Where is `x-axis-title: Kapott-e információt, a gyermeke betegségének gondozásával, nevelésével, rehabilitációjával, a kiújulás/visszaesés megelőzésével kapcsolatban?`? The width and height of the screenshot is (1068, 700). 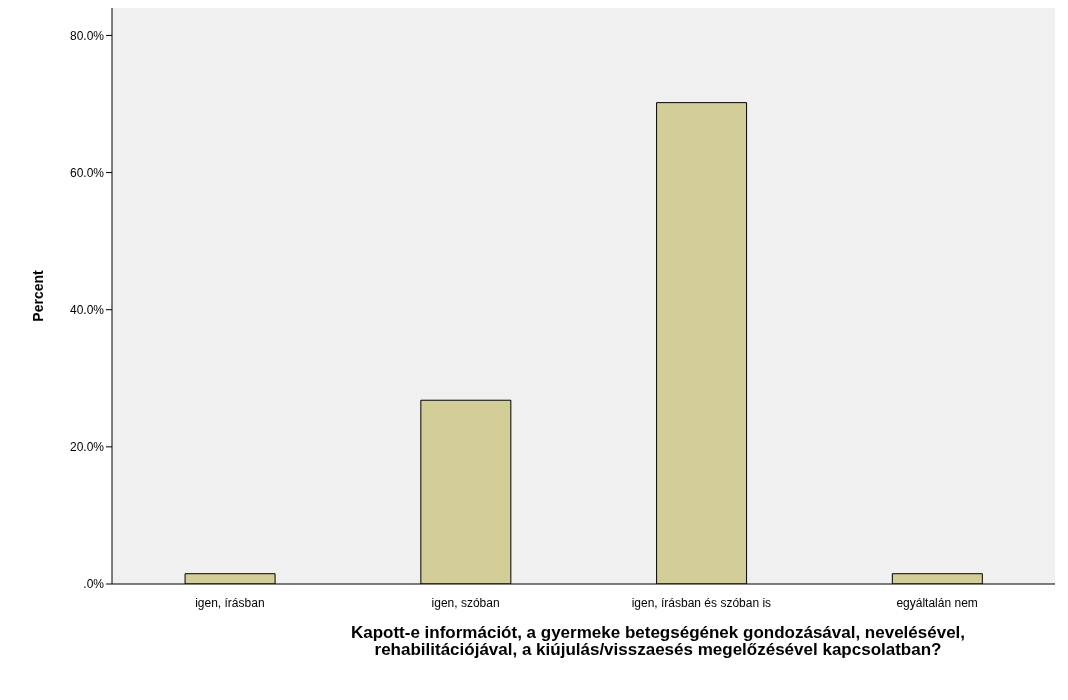 x-axis-title: Kapott-e információt, a gyermeke betegségének gondozásával, nevelésével, rehabilitációjával, a kiújulás/visszaesés megelőzésével kapcsolatban? is located at coordinates (658, 641).